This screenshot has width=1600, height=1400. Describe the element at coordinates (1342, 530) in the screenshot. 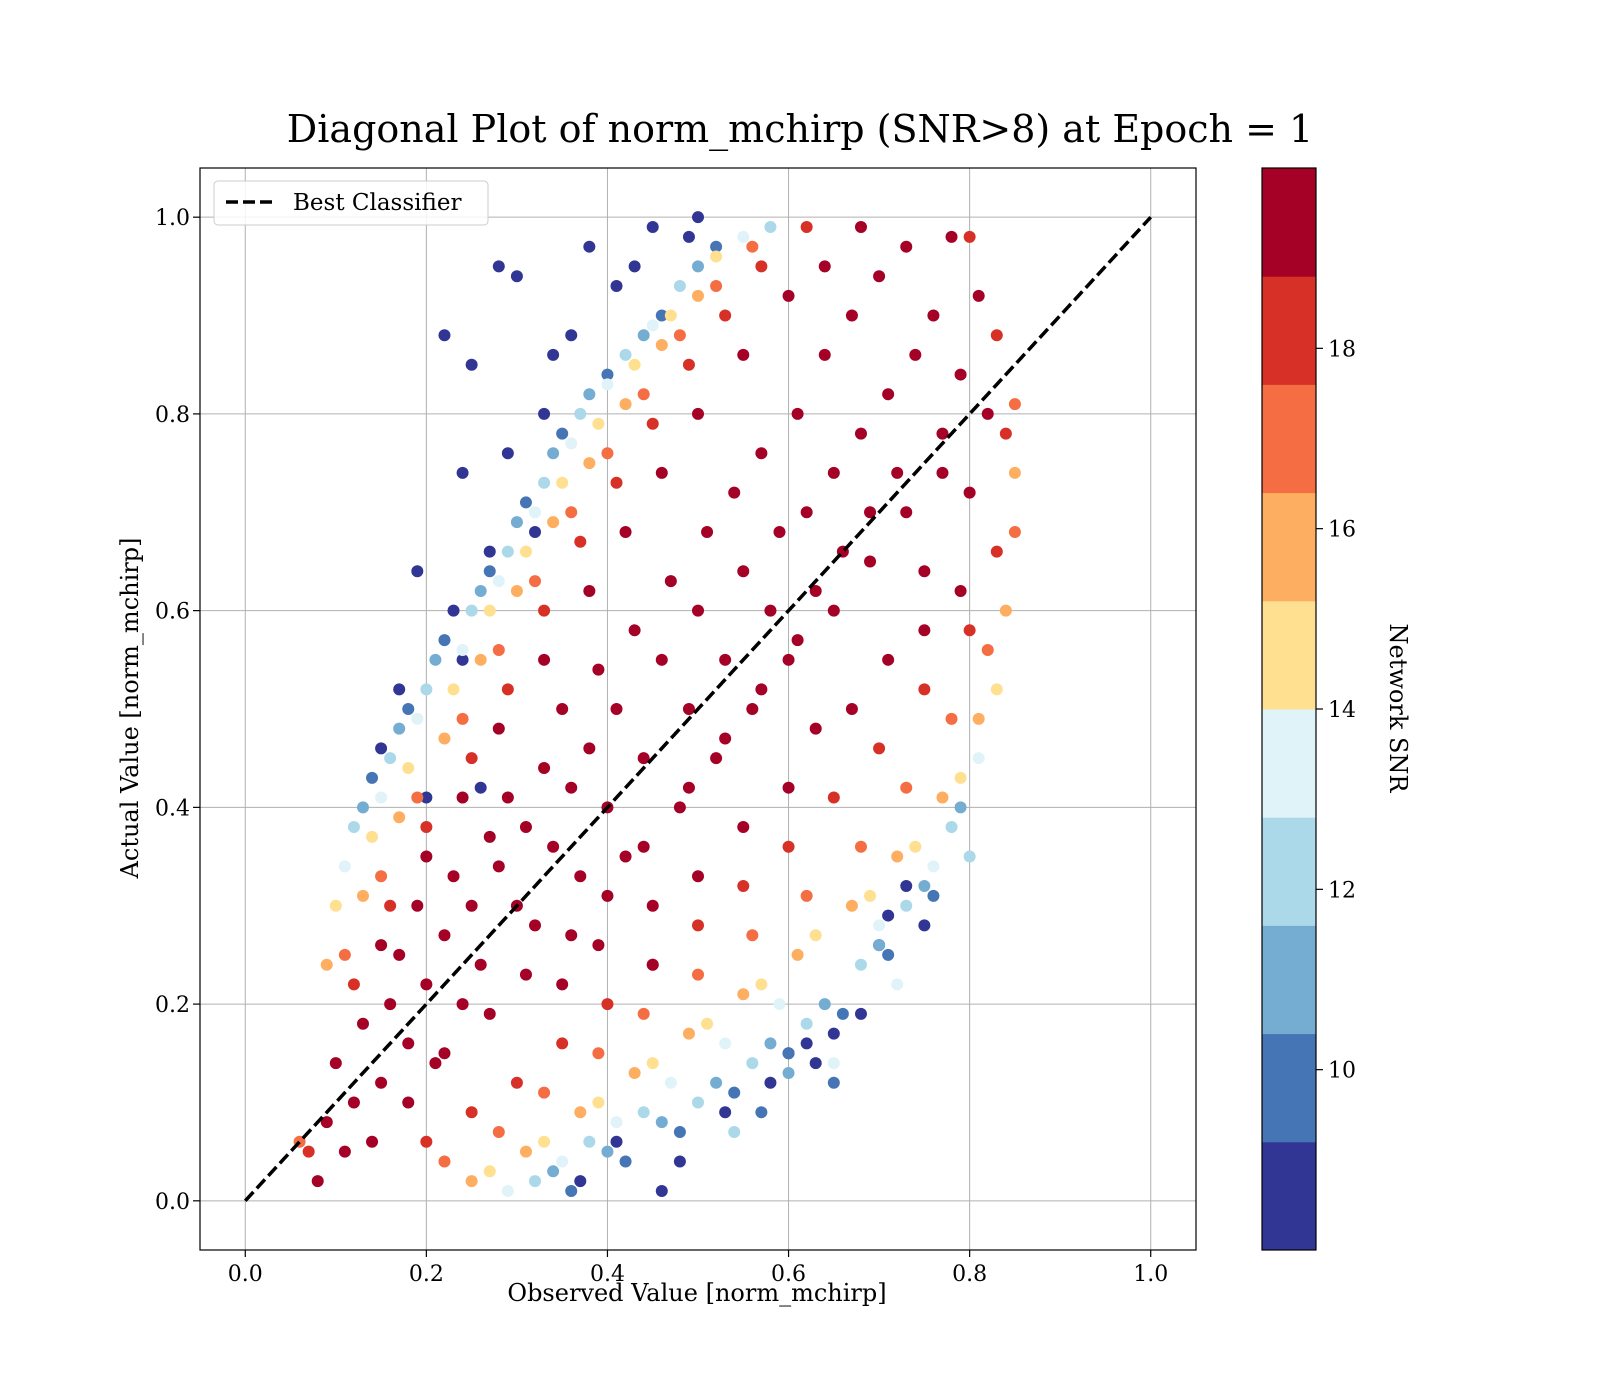

I see `colorbar-tick-label: 16` at that location.